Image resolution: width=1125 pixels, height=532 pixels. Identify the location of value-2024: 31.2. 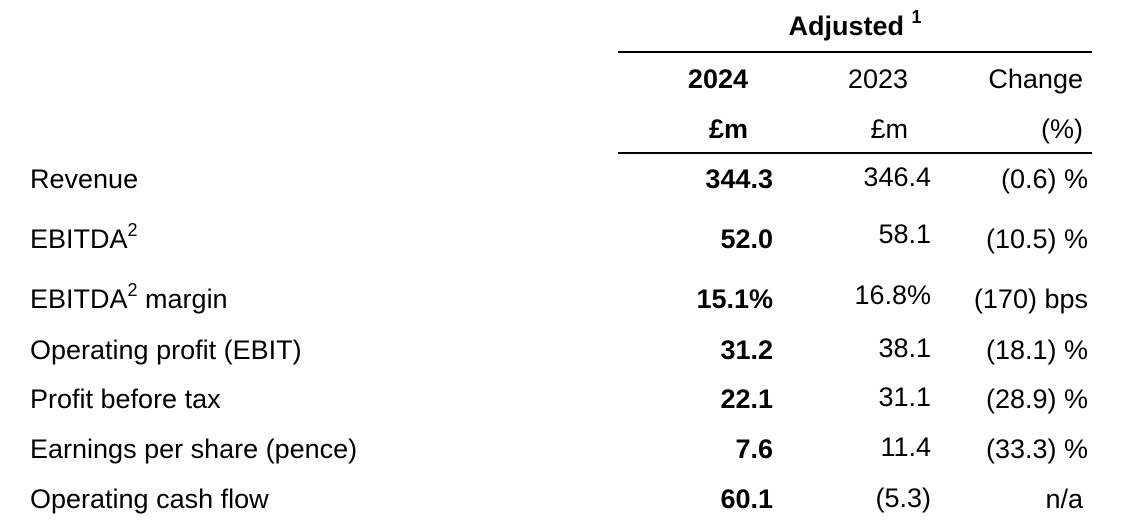
(746, 350).